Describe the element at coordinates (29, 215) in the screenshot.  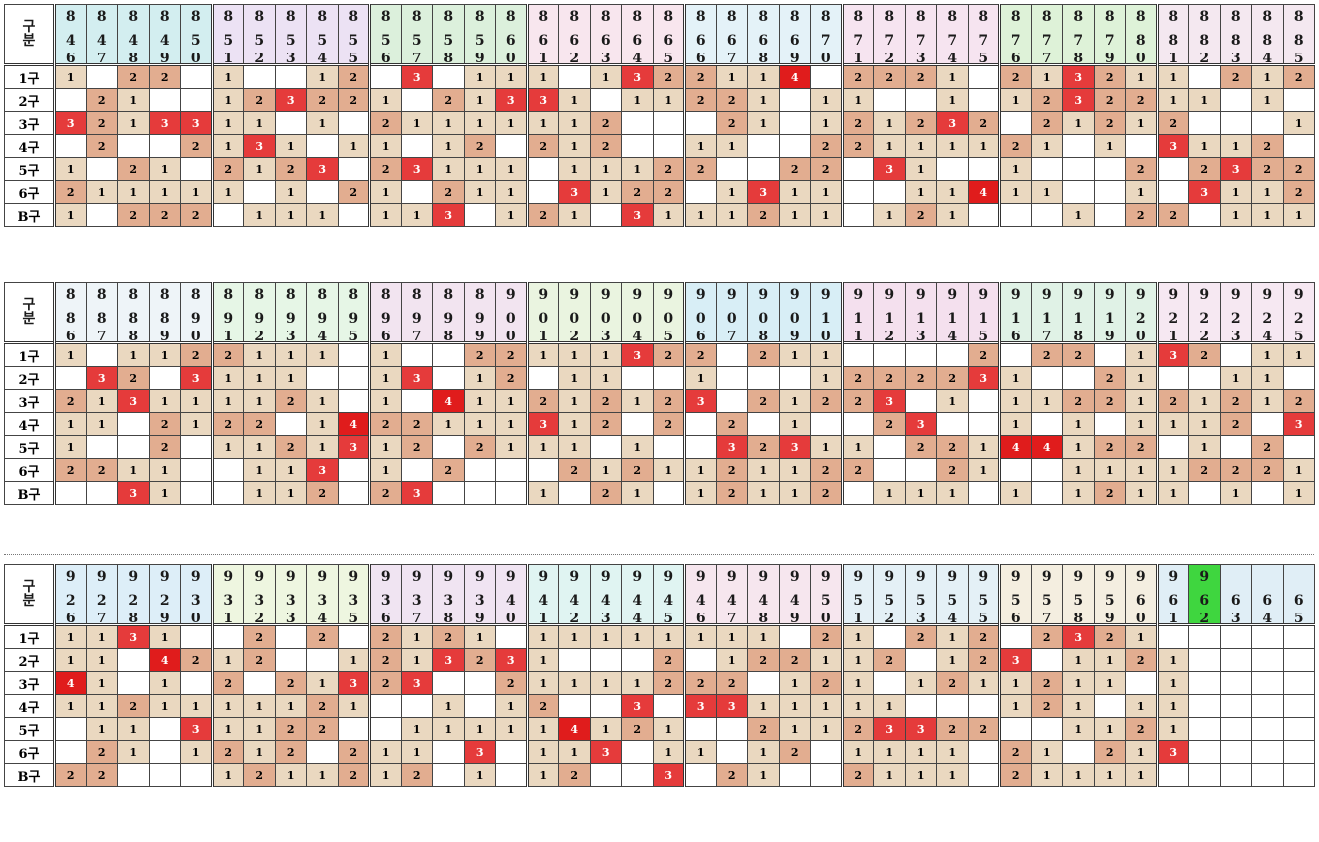
I see `row-label: B구` at that location.